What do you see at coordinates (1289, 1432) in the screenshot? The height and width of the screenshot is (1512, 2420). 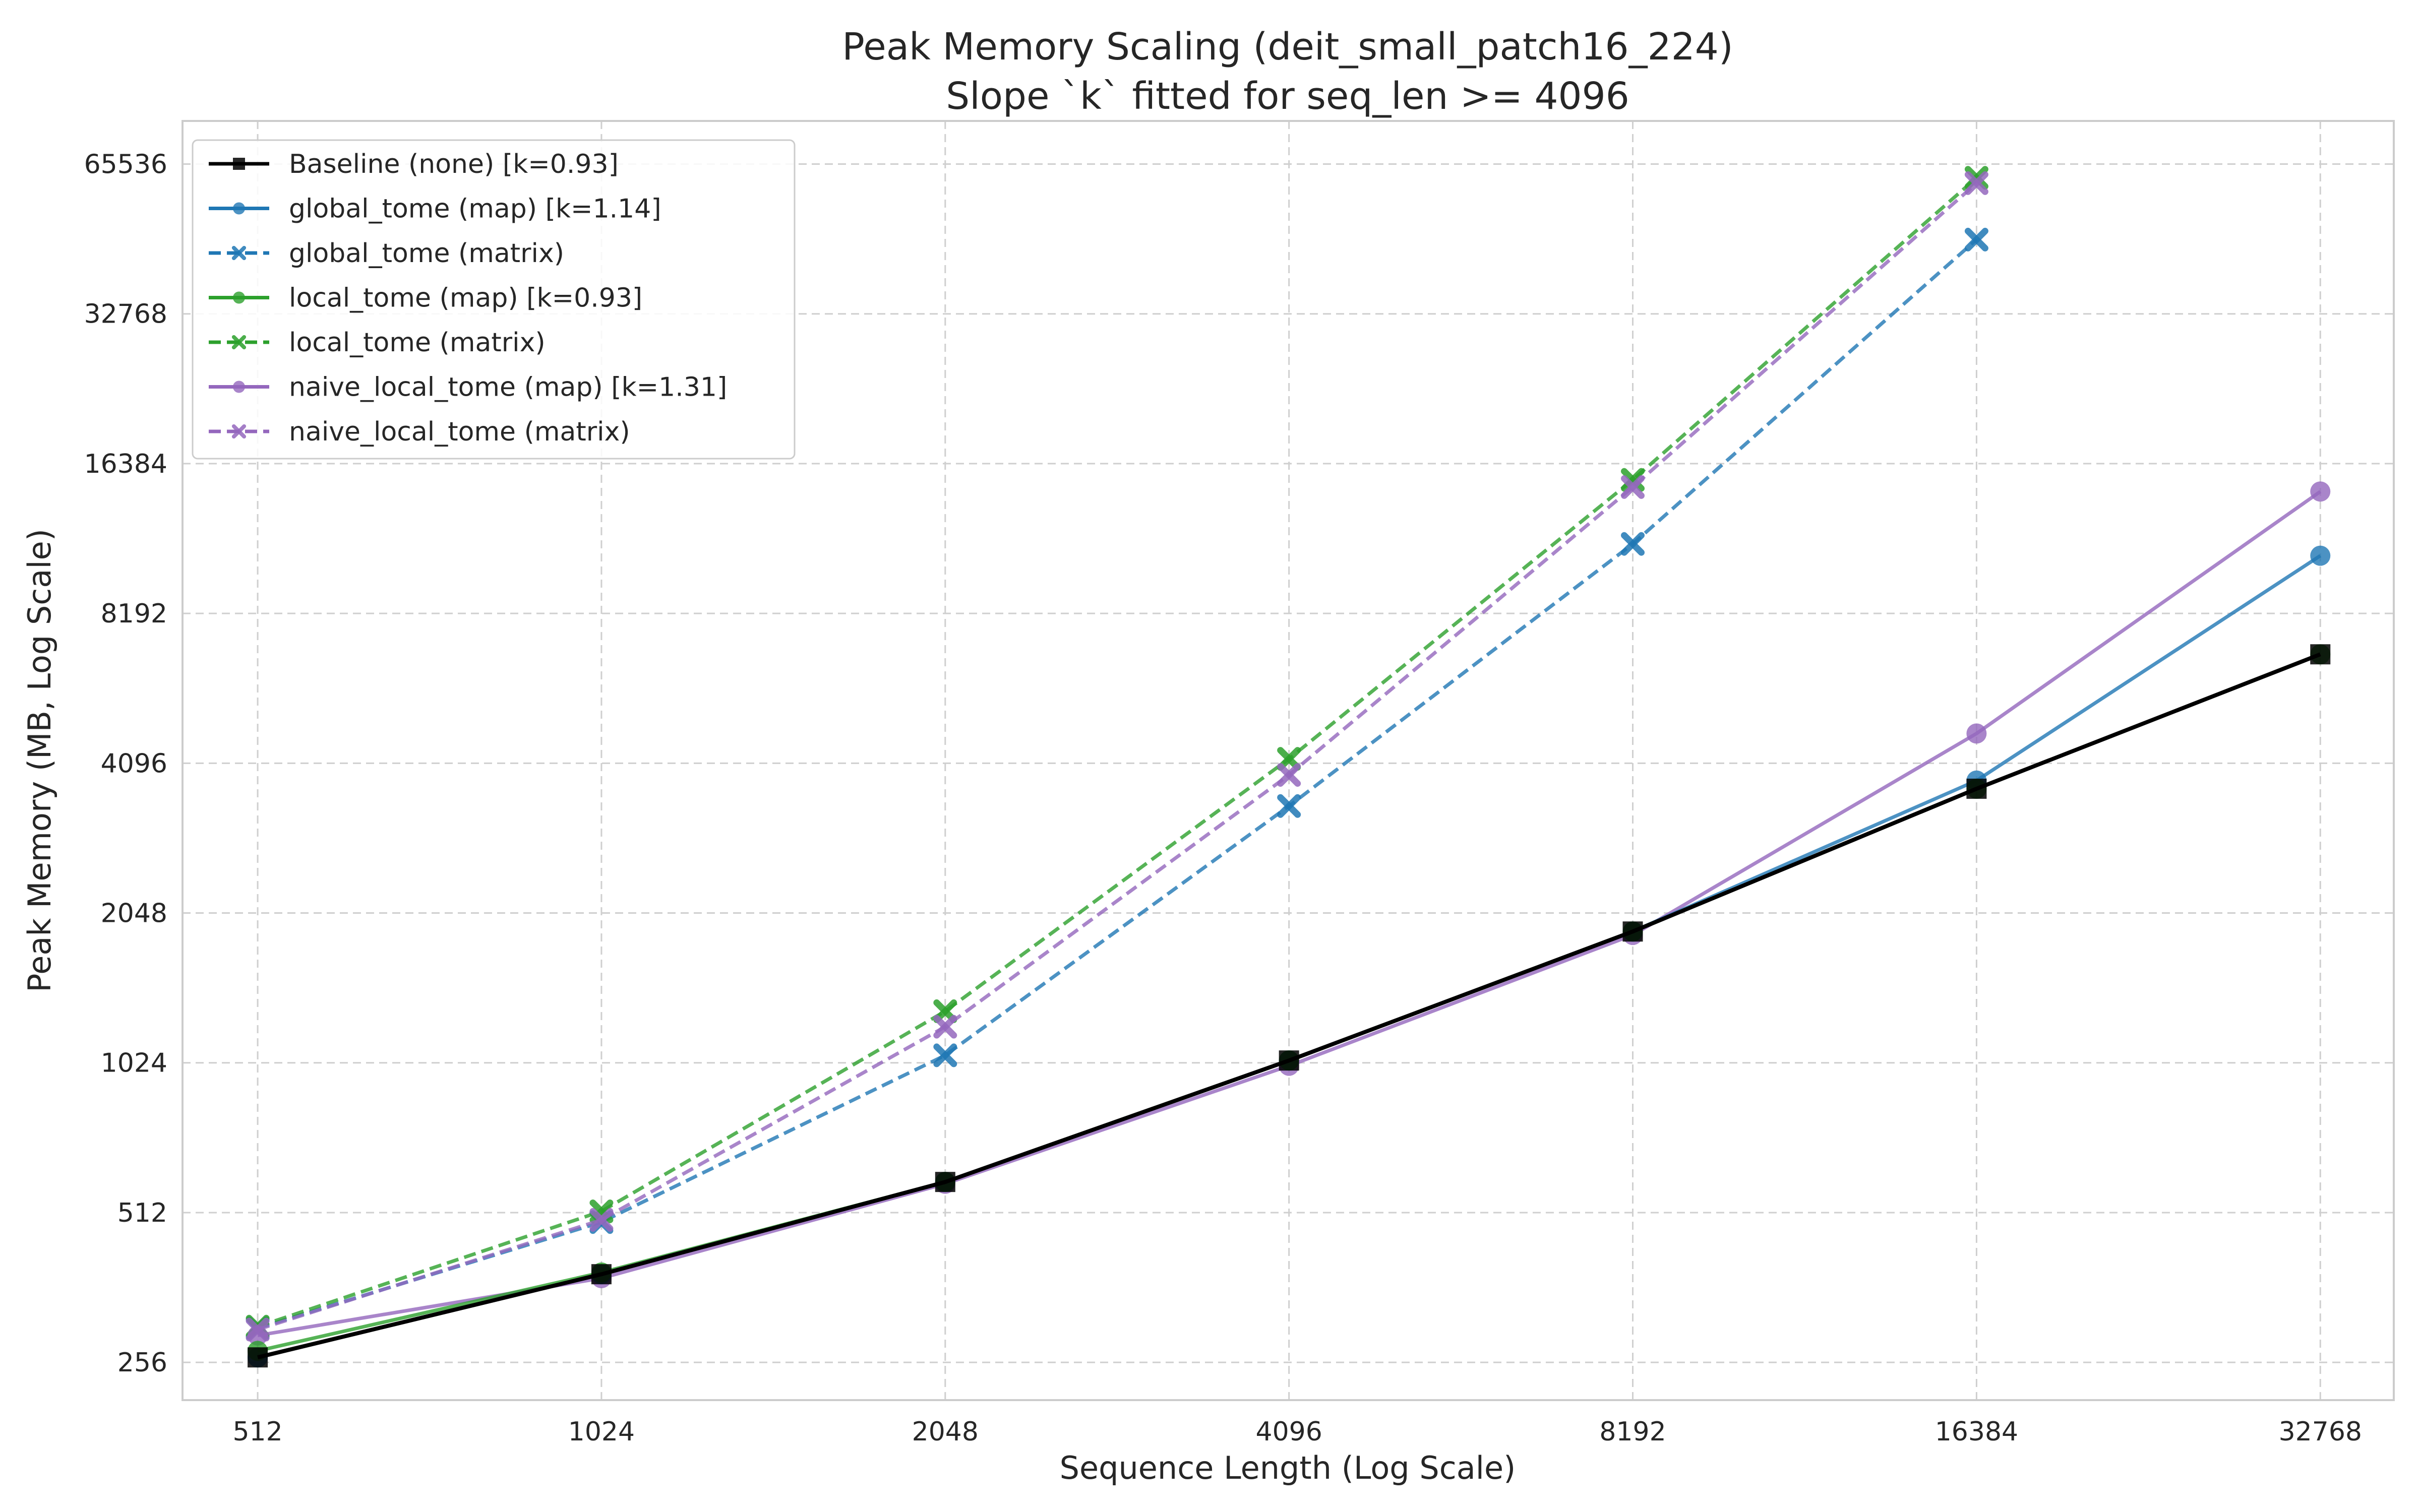 I see `x-tick-label: 4096` at bounding box center [1289, 1432].